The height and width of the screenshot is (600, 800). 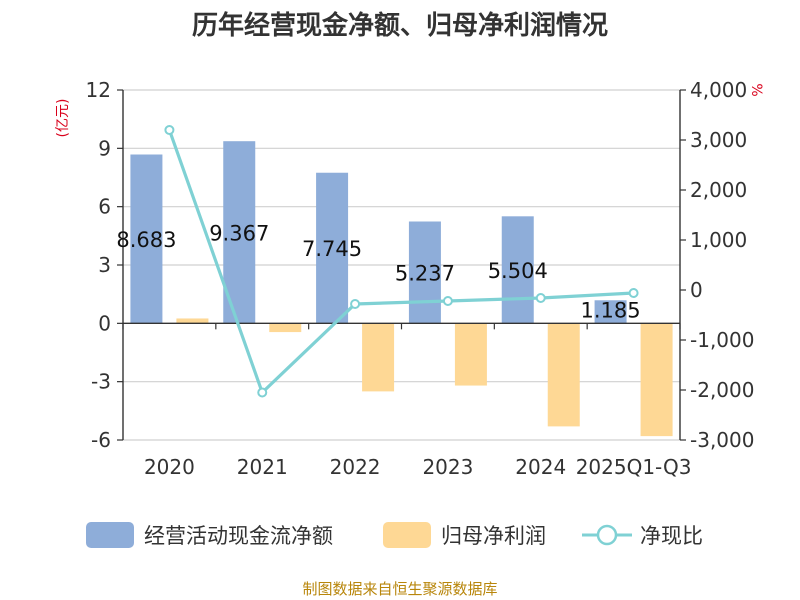 What do you see at coordinates (634, 467) in the screenshot?
I see `category-label: 2025Q1-Q3` at bounding box center [634, 467].